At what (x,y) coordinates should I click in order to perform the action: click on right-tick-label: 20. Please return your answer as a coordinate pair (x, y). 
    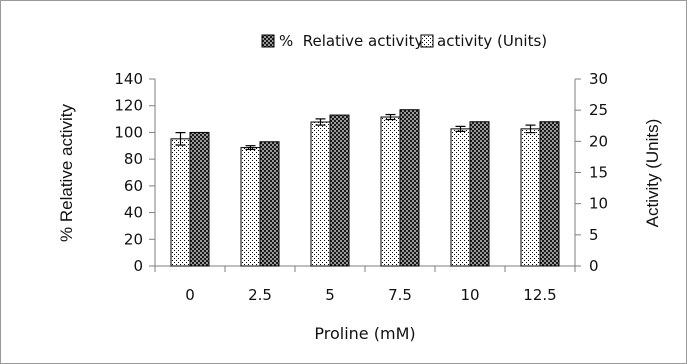
    Looking at the image, I should click on (598, 141).